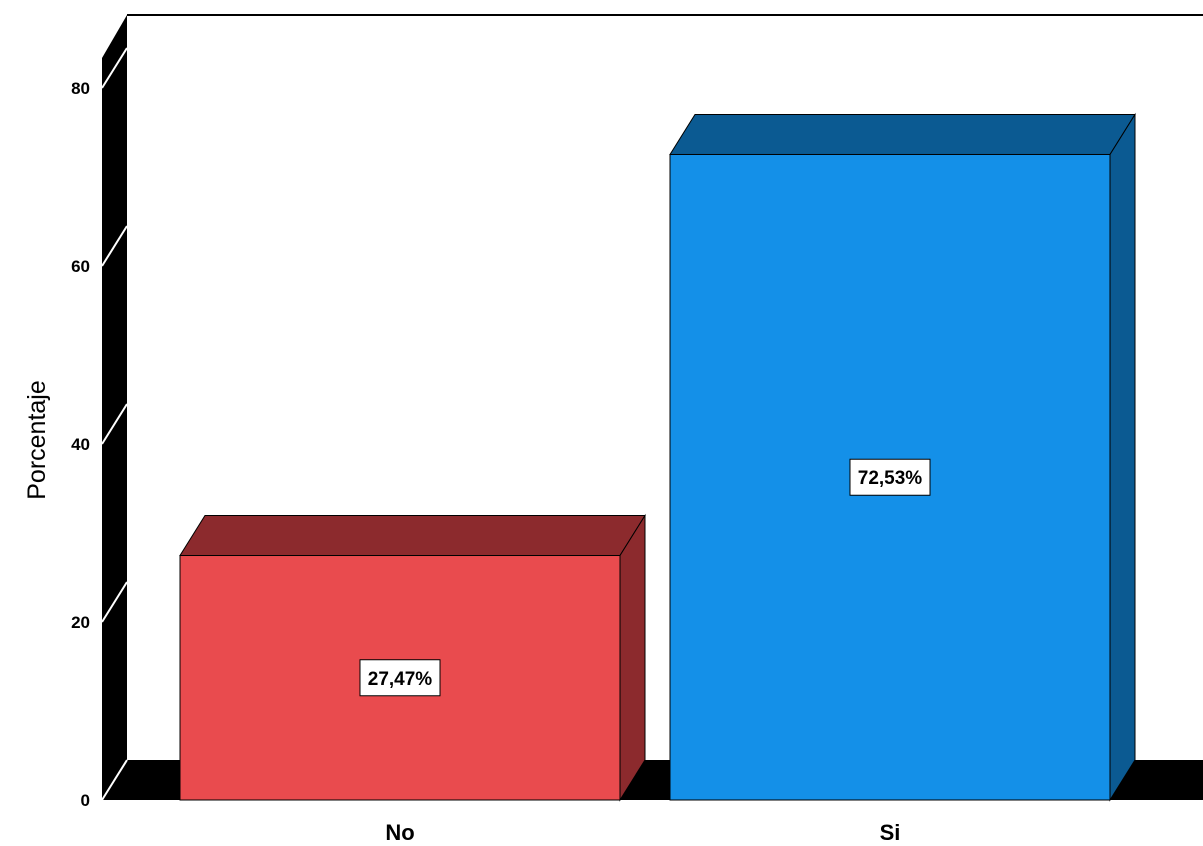  What do you see at coordinates (80, 622) in the screenshot?
I see `y-tick-label: 20` at bounding box center [80, 622].